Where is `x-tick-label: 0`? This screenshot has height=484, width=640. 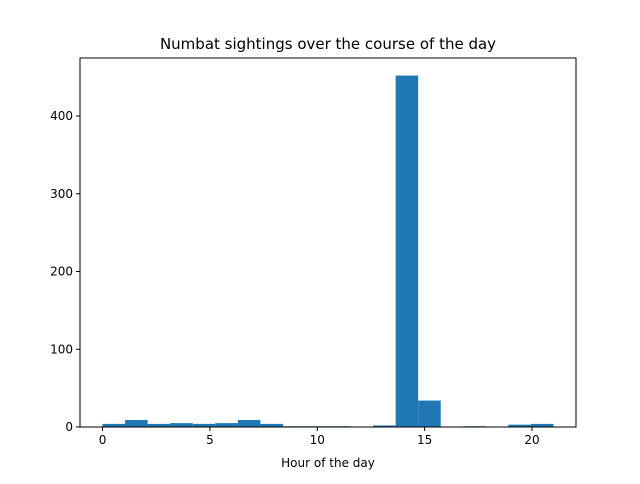 x-tick-label: 0 is located at coordinates (103, 440).